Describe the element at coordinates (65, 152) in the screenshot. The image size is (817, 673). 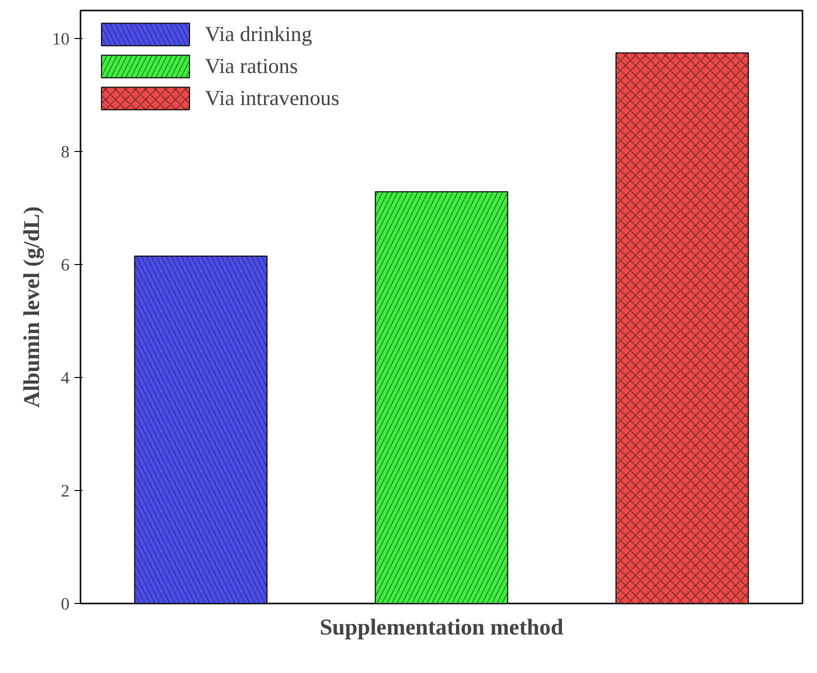
I see `y-tick-label: 8` at that location.